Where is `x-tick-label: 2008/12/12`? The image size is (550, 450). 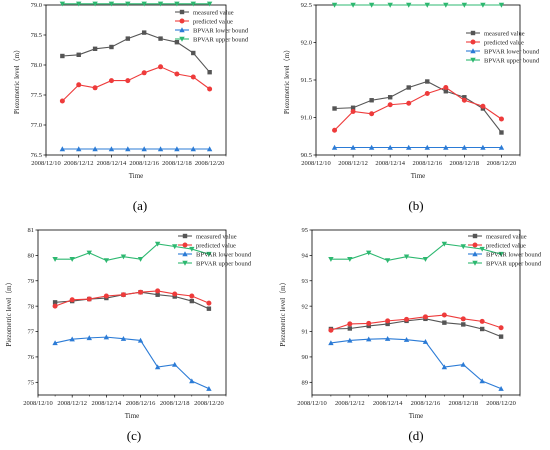
x-tick-label: 2008/12/12 is located at coordinates (72, 403).